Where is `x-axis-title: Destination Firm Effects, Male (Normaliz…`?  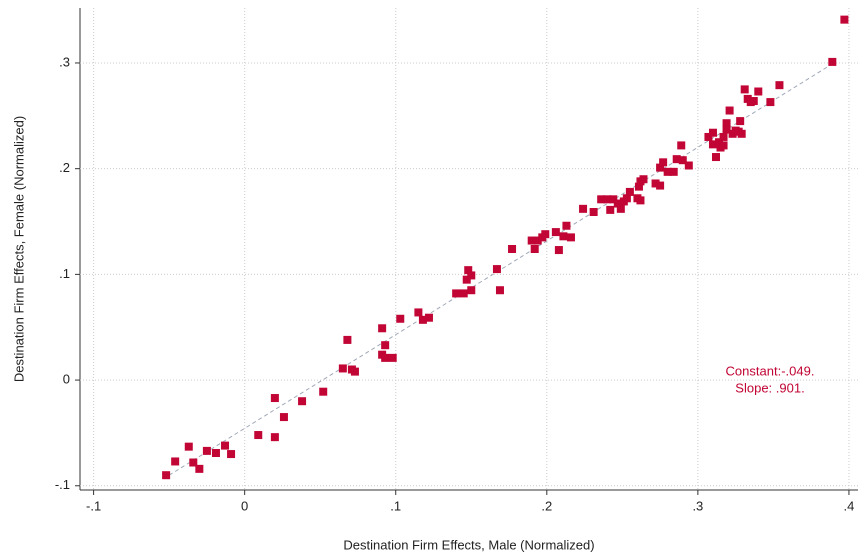
x-axis-title: Destination Firm Effects, Male (Normaliz… is located at coordinates (468, 544).